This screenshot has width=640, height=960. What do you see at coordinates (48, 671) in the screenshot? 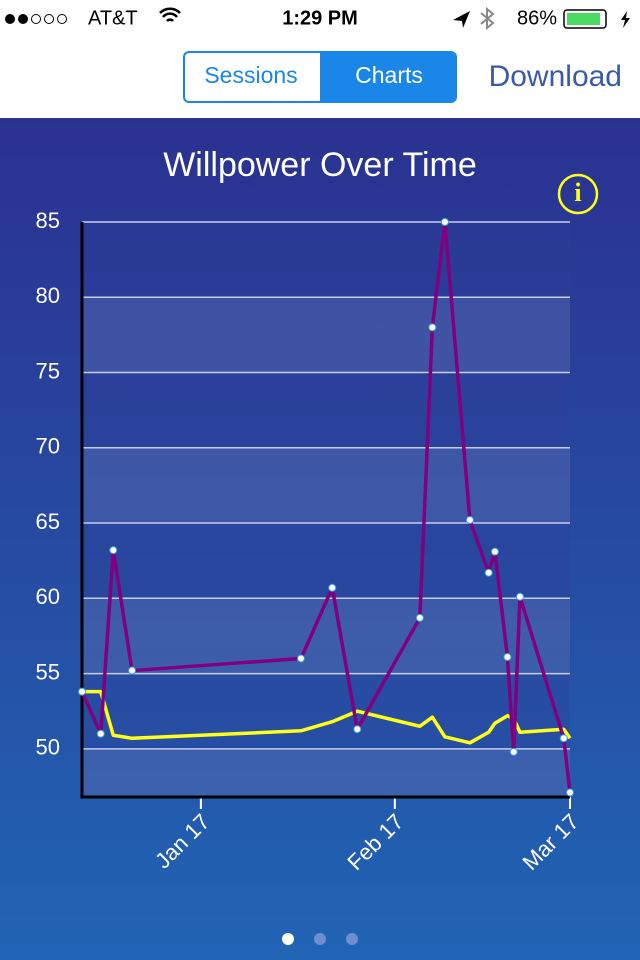
I see `y-tick-label: 55` at bounding box center [48, 671].